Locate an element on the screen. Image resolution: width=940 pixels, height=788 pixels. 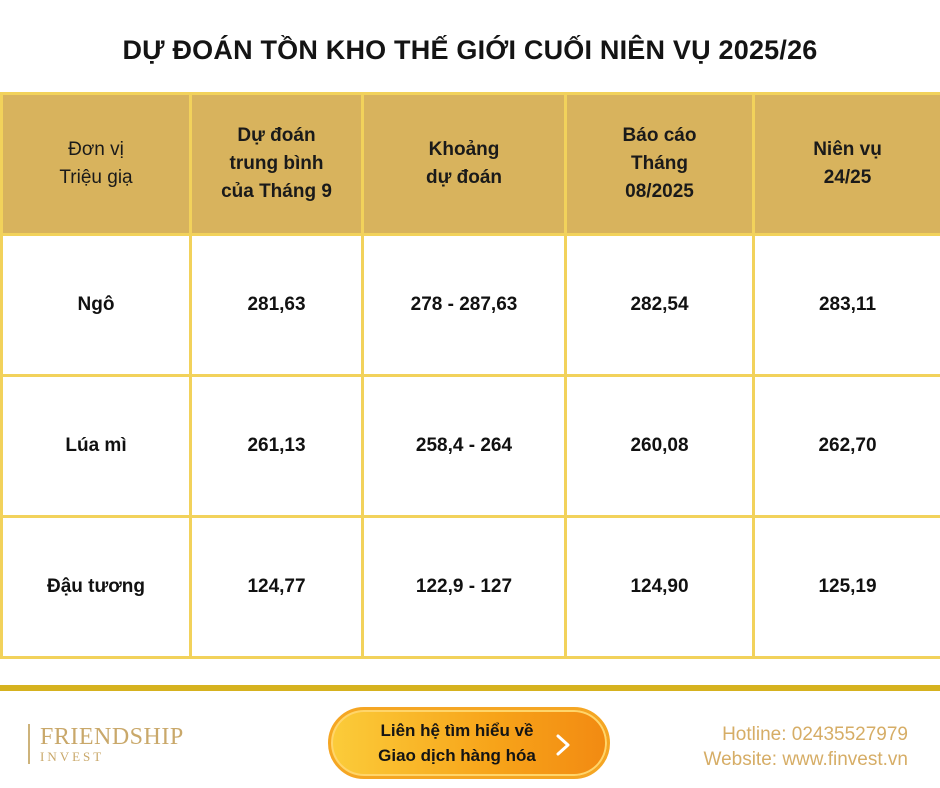
cta-line: Liên hệ tìm hiểu về is located at coordinates (457, 730).